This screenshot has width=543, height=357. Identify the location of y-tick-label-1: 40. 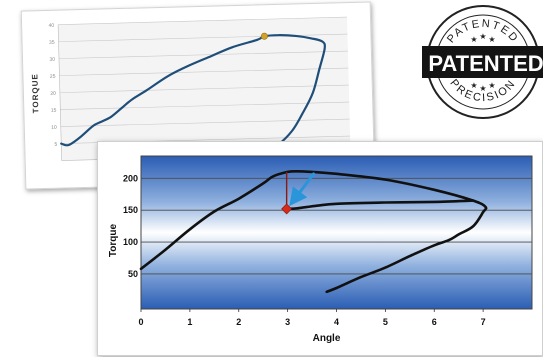
(51, 26).